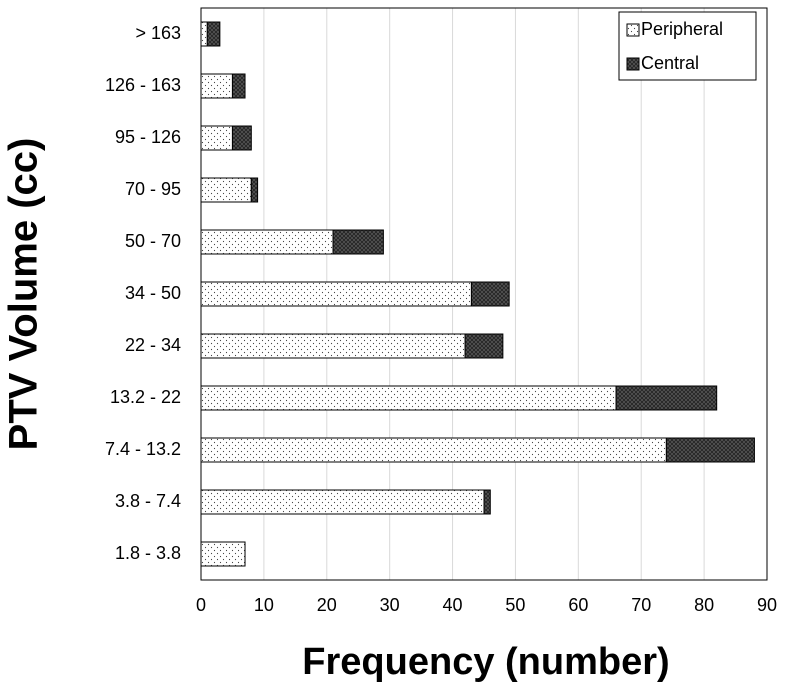 The image size is (787, 690). What do you see at coordinates (767, 605) in the screenshot?
I see `x-tick-label: 90` at bounding box center [767, 605].